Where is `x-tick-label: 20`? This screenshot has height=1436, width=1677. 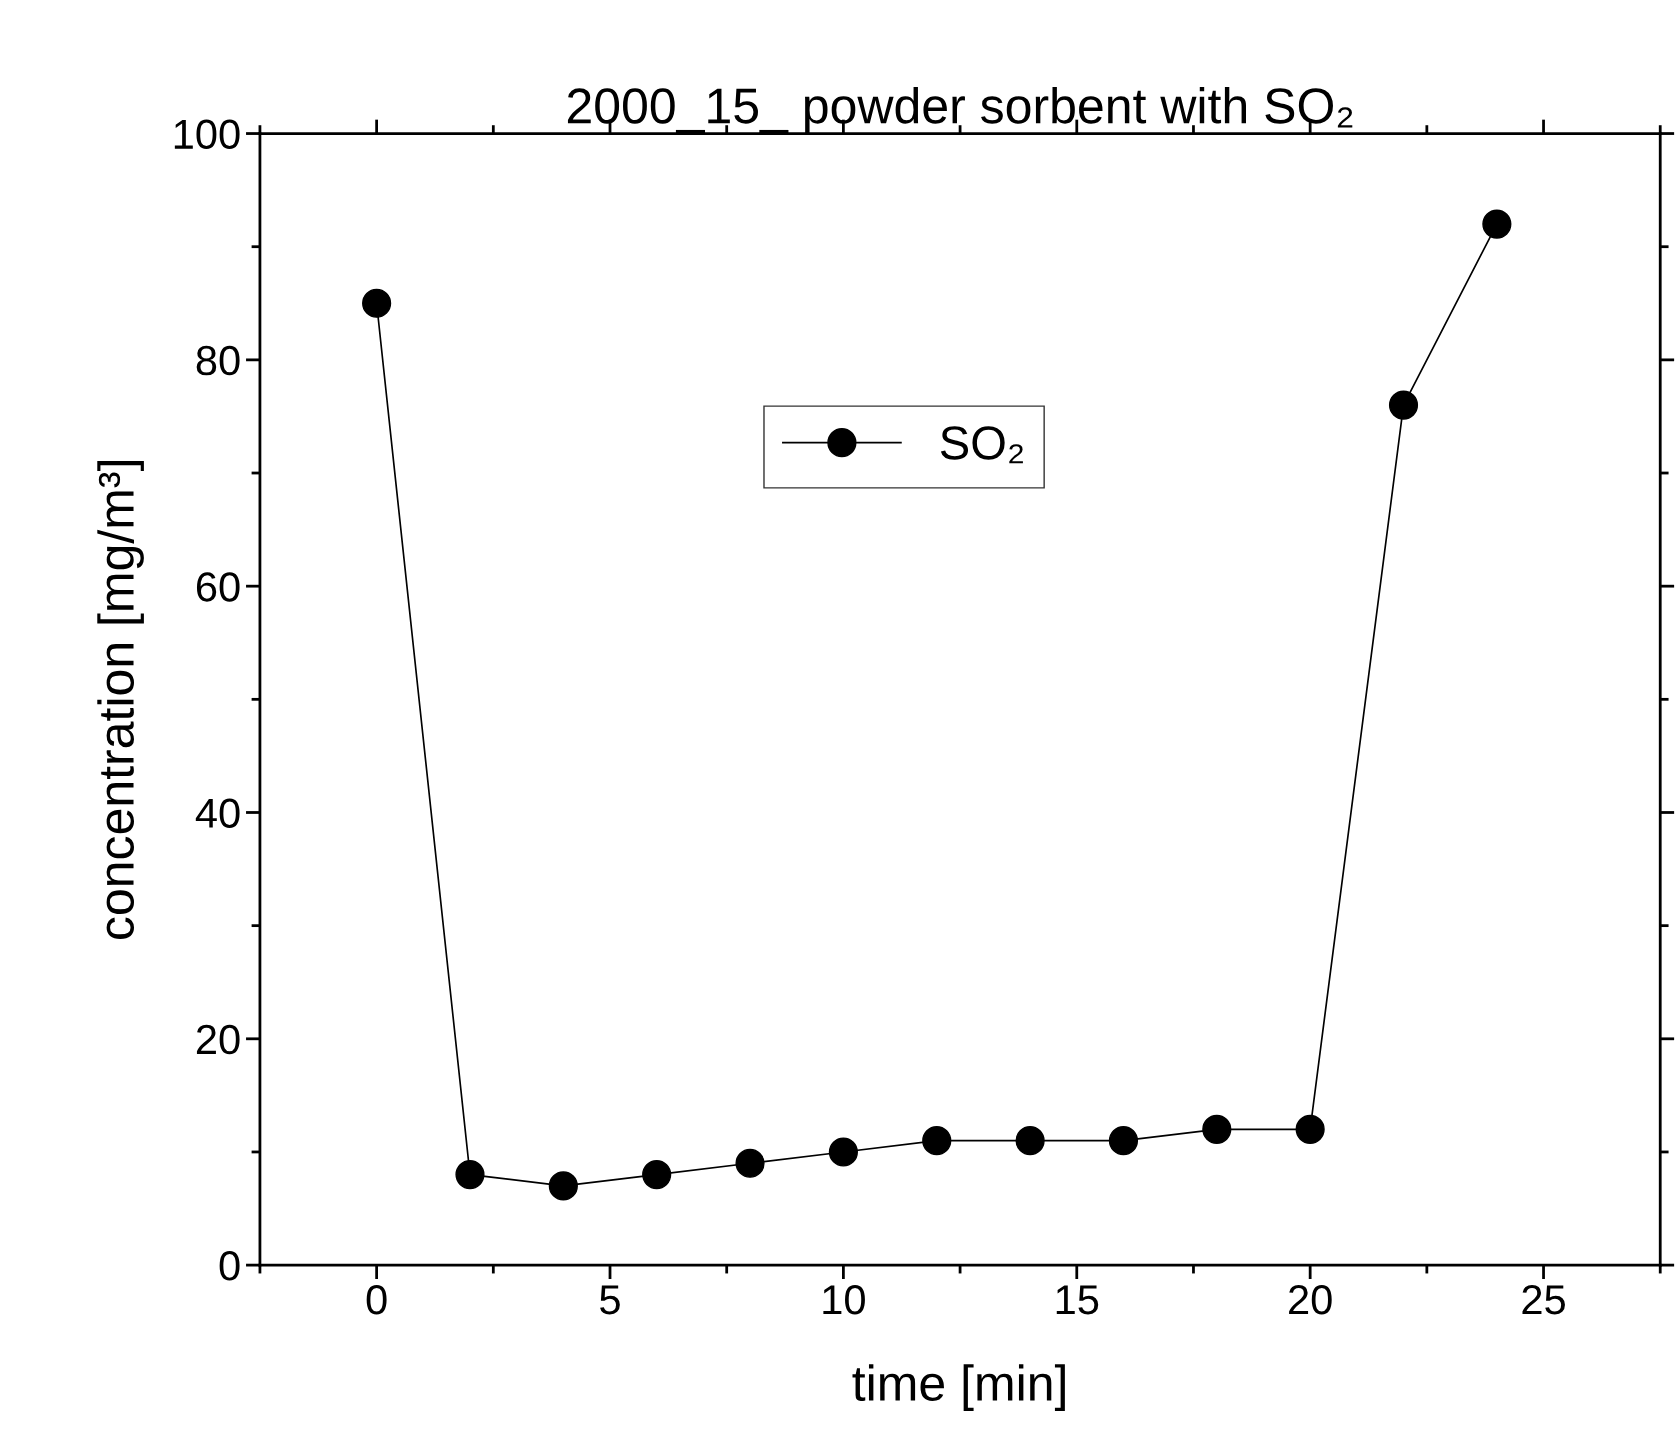
x-tick-label: 20 is located at coordinates (1310, 1299).